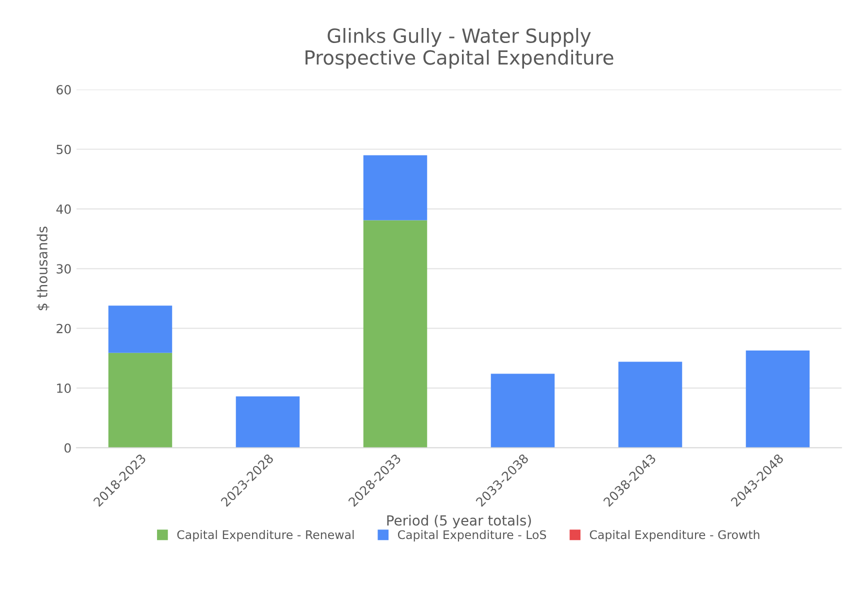  What do you see at coordinates (43, 268) in the screenshot?
I see `y-axis-title: $ thousands` at bounding box center [43, 268].